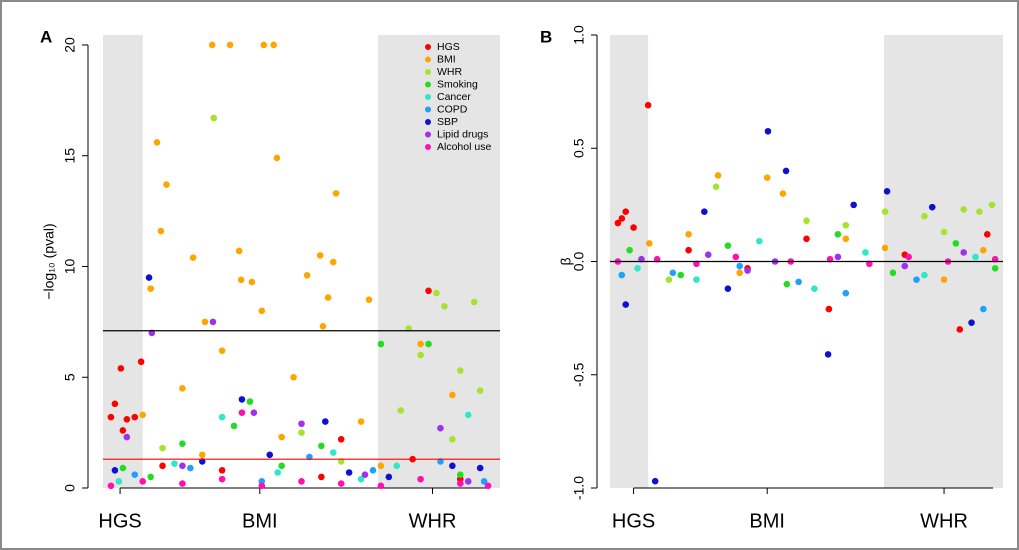 The width and height of the screenshot is (1019, 550). Describe the element at coordinates (464, 147) in the screenshot. I see `legend-label: Alcohol use` at that location.